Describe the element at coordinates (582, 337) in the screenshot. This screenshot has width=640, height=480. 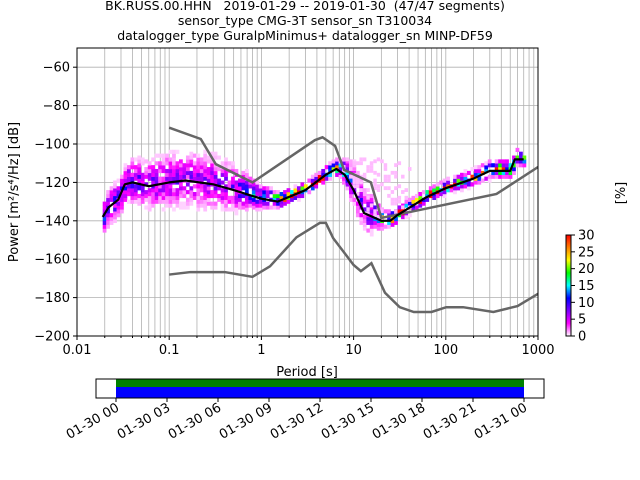
I see `colorbar-tick-label: 0` at that location.